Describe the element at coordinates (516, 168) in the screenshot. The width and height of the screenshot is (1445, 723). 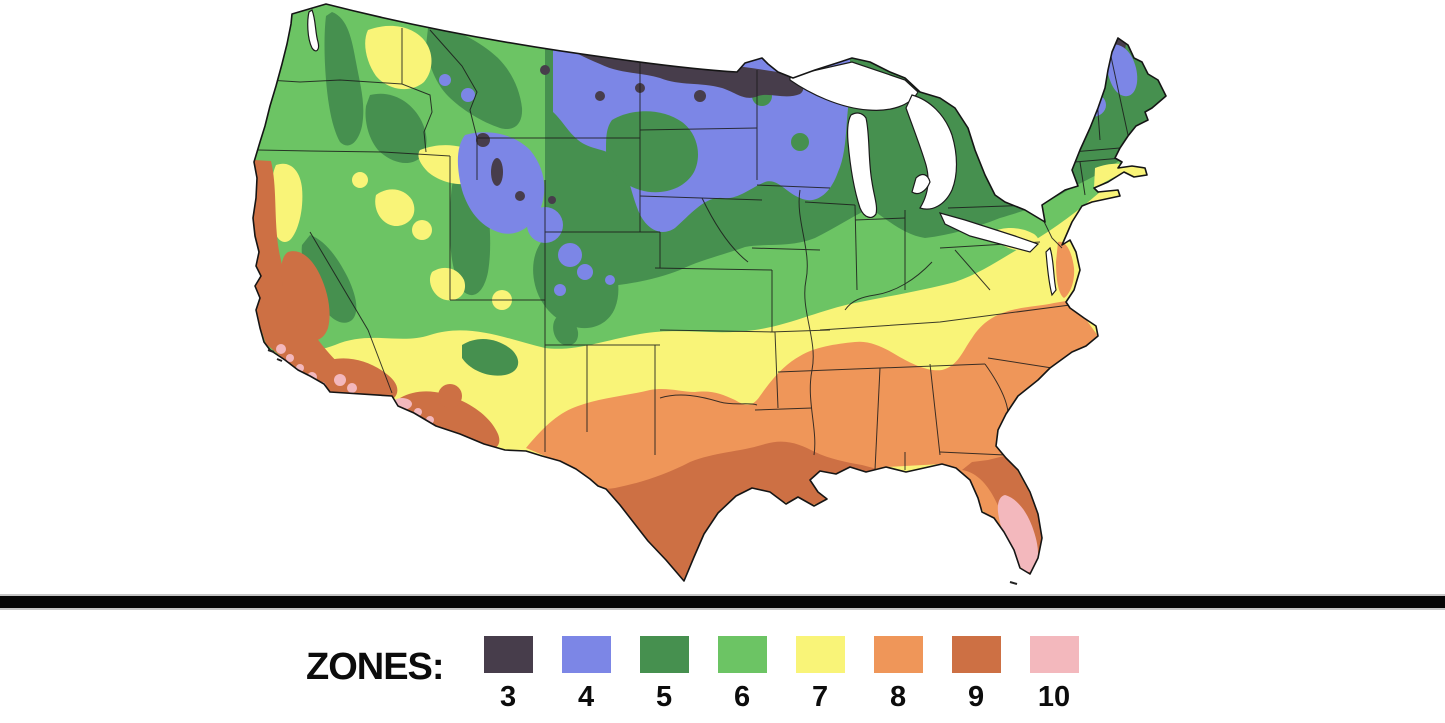
I see `zone-3-rockies-spots` at that location.